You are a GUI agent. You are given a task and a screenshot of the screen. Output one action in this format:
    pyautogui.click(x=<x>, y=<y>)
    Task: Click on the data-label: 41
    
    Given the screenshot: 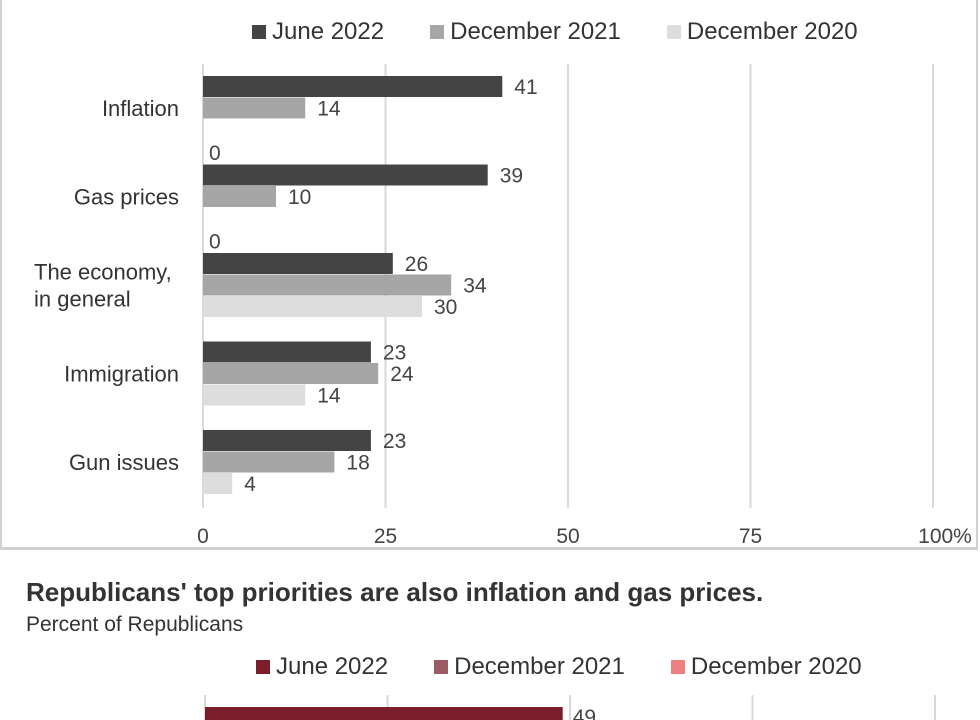 What is the action you would take?
    pyautogui.click(x=525, y=87)
    